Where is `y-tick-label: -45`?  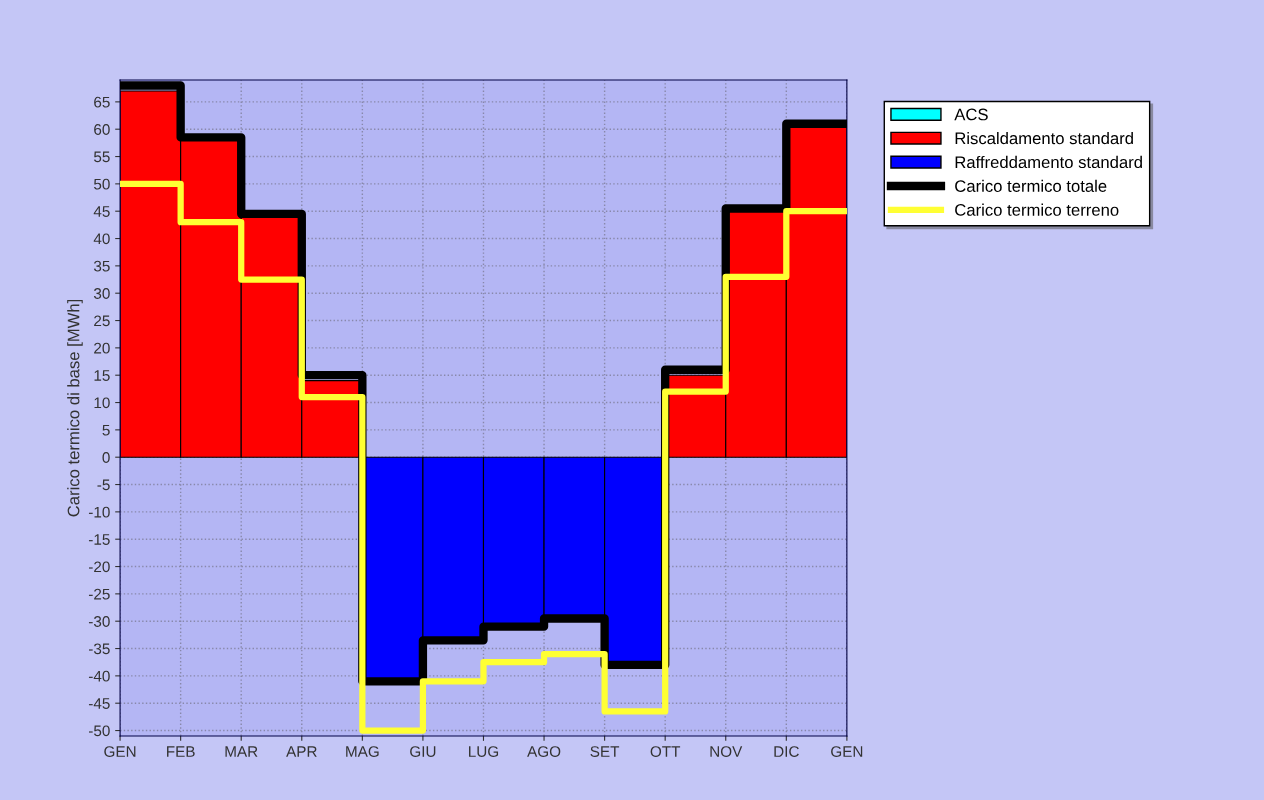
y-tick-label: -45 is located at coordinates (99, 703).